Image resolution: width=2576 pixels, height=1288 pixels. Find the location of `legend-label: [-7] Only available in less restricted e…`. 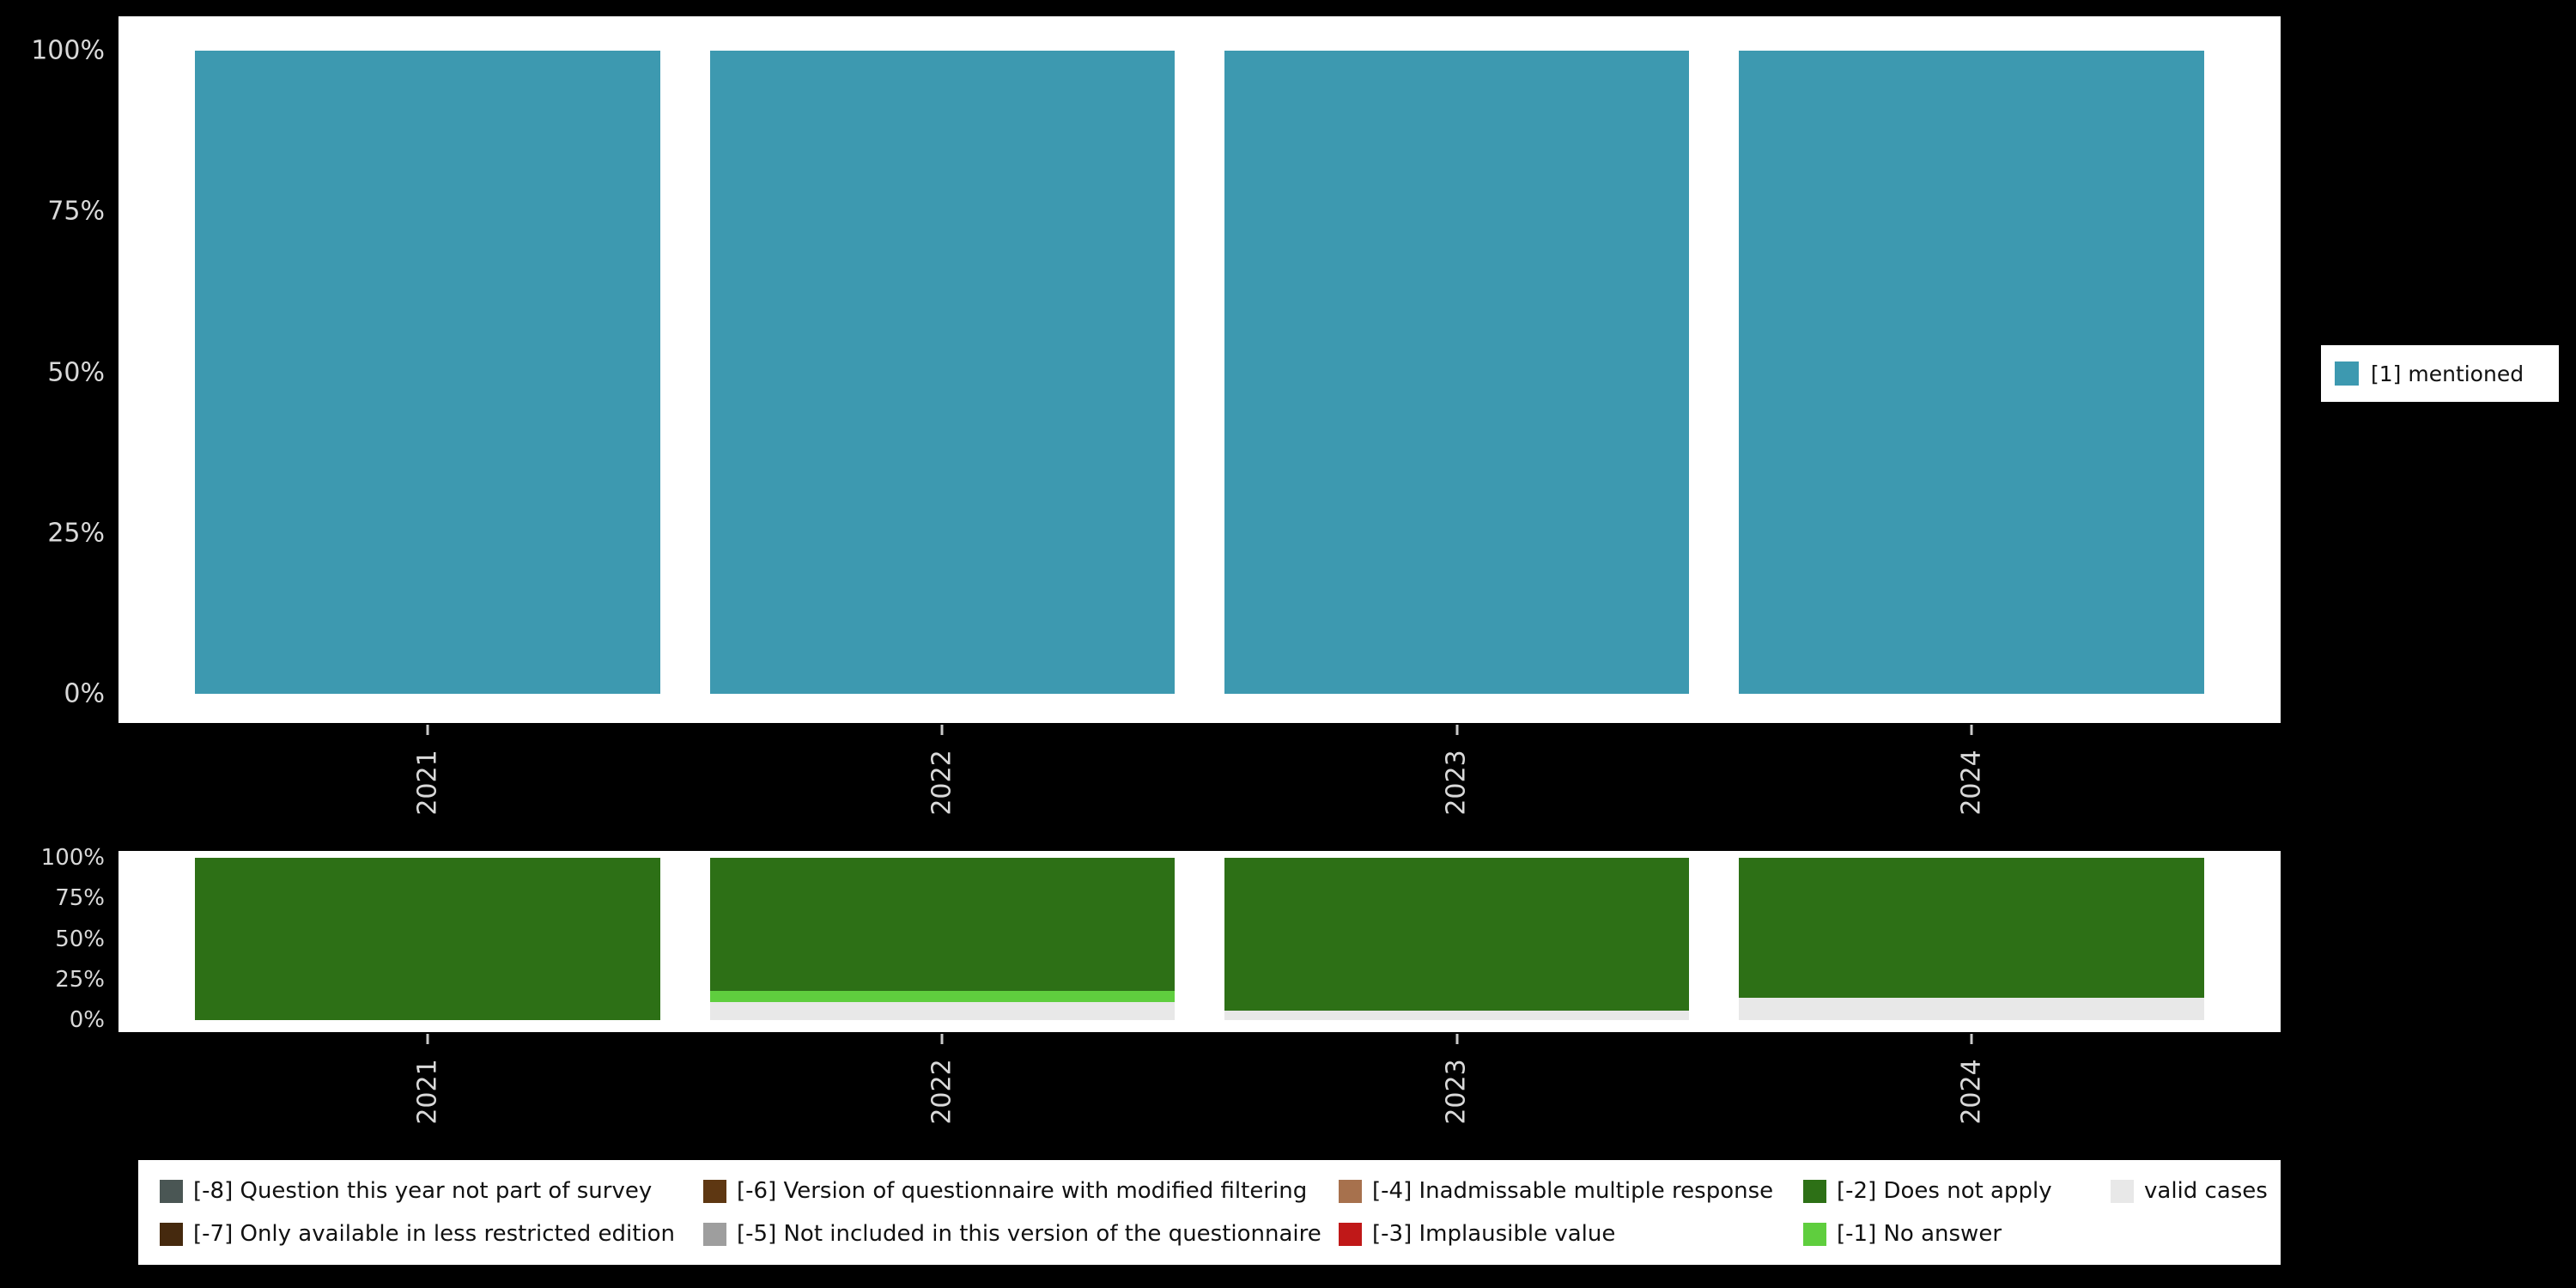

legend-label: [-7] Only available in less restricted e… is located at coordinates (434, 1234).